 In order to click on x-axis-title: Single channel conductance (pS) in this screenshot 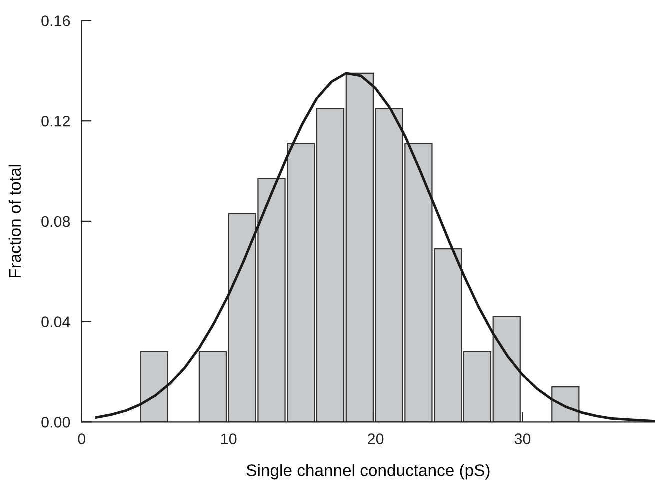, I will do `click(368, 472)`.